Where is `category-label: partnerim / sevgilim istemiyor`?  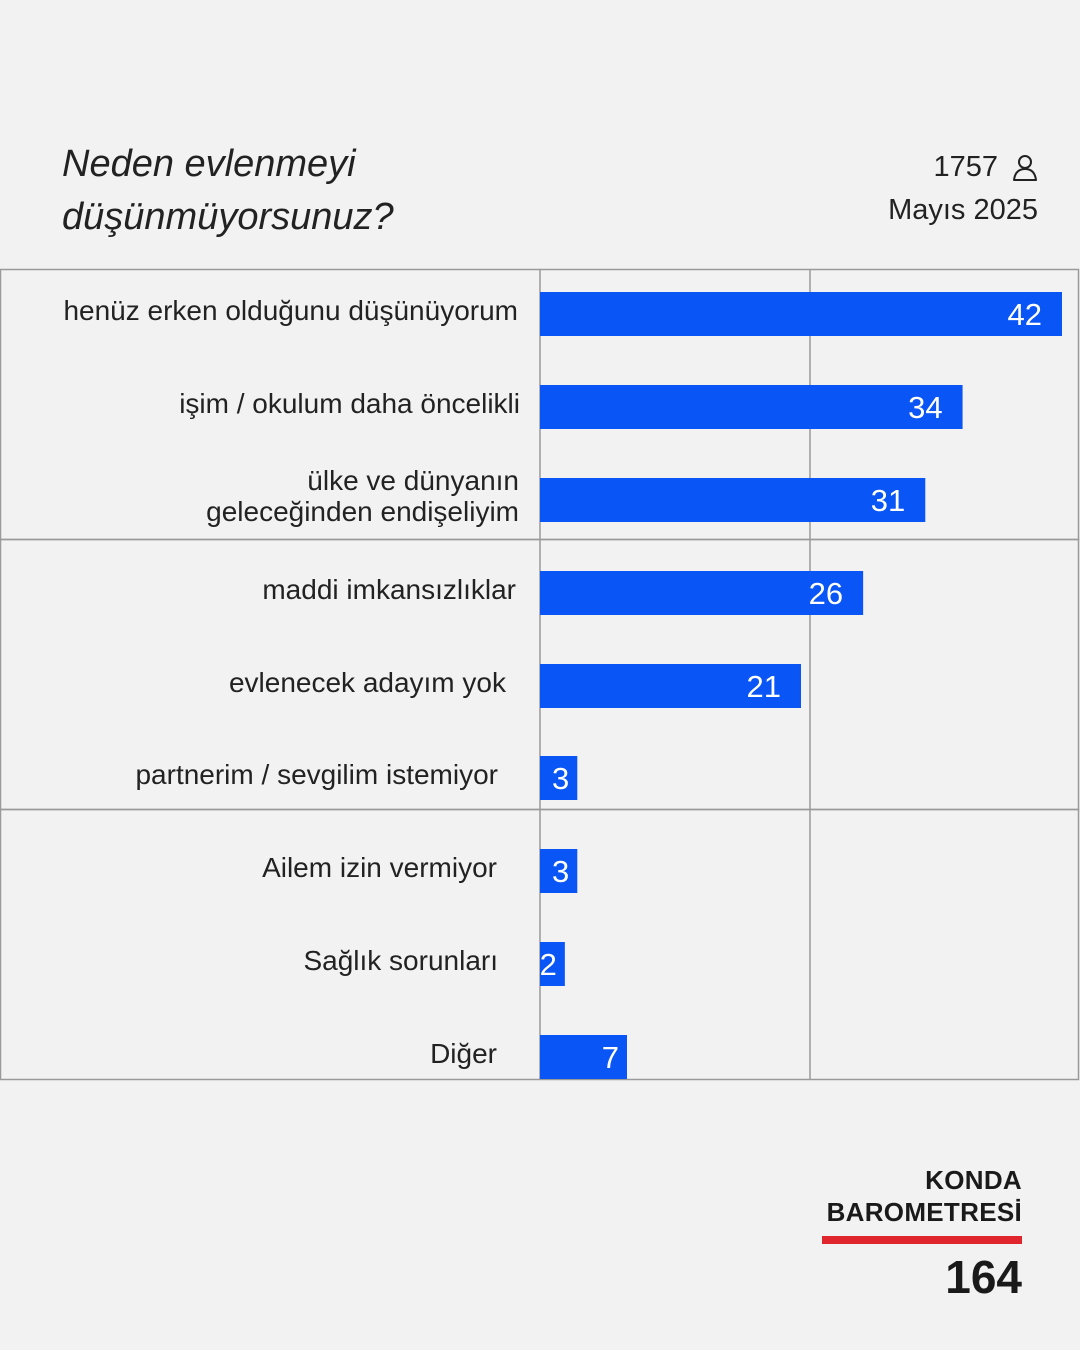
category-label: partnerim / sevgilim istemiyor is located at coordinates (316, 774).